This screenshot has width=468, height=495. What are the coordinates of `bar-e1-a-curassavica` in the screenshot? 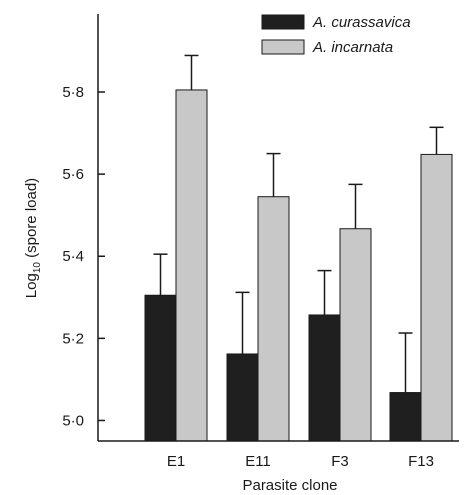 It's located at (160, 368).